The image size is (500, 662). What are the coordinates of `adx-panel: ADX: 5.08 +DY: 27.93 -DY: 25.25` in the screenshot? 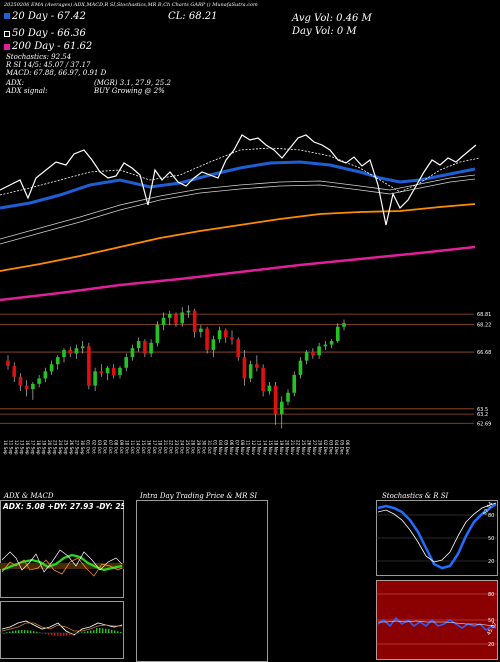 It's located at (62, 549).